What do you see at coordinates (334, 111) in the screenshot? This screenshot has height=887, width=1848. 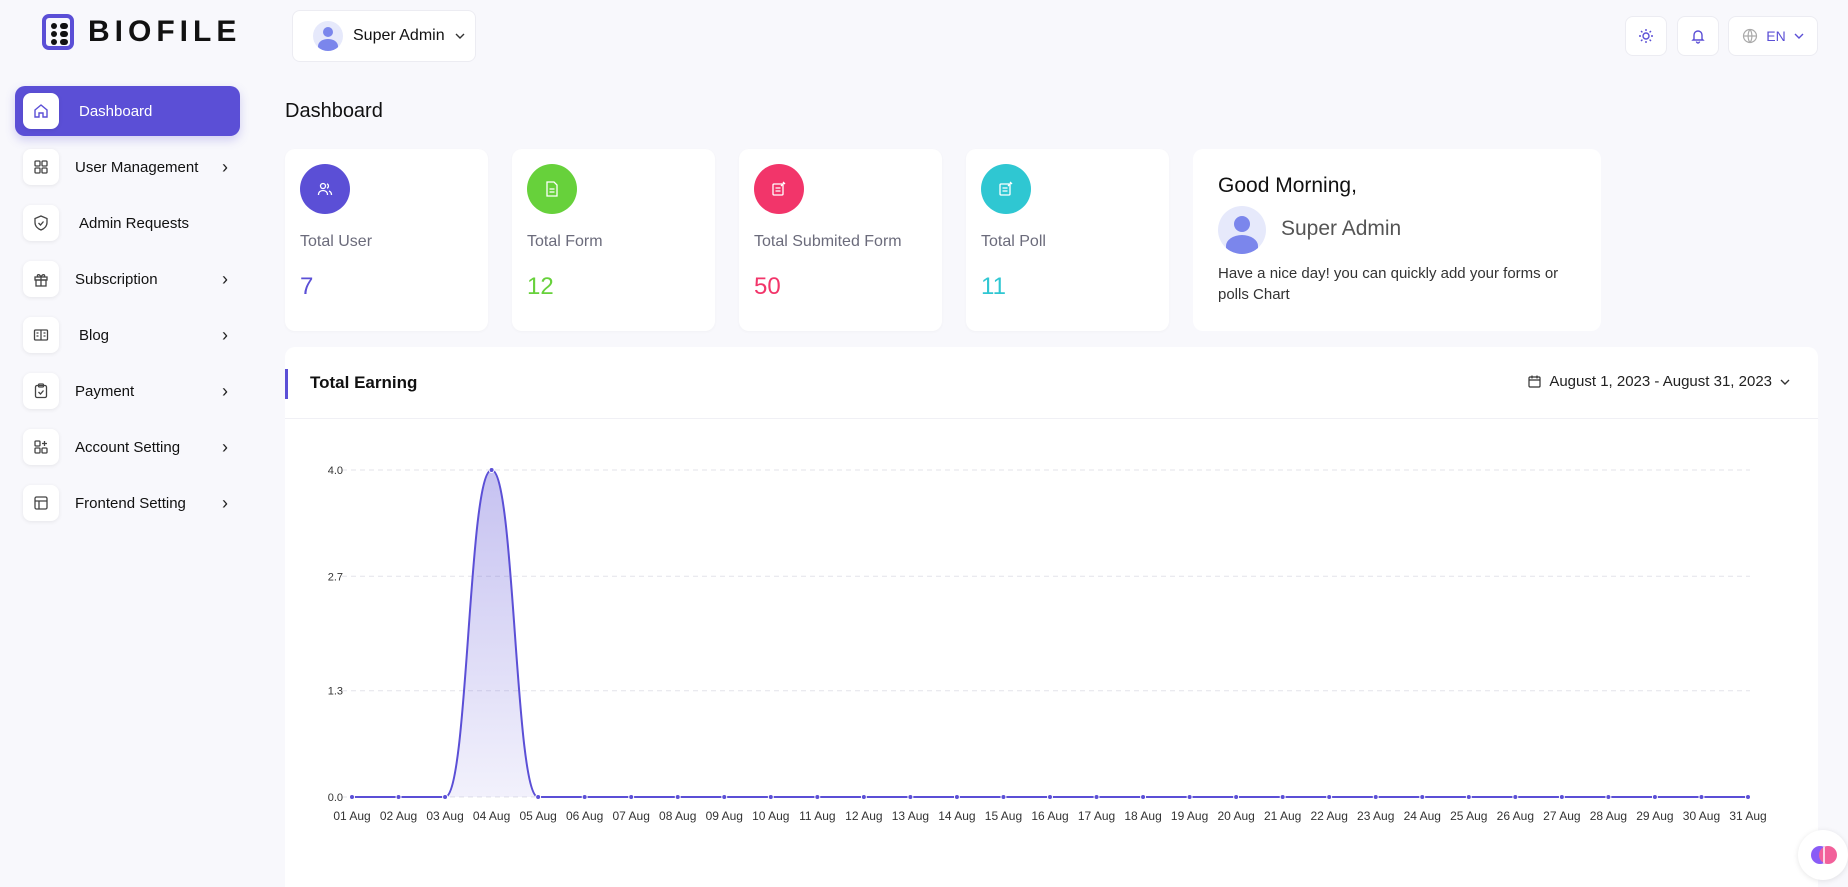 I see `page-title: Dashboard` at bounding box center [334, 111].